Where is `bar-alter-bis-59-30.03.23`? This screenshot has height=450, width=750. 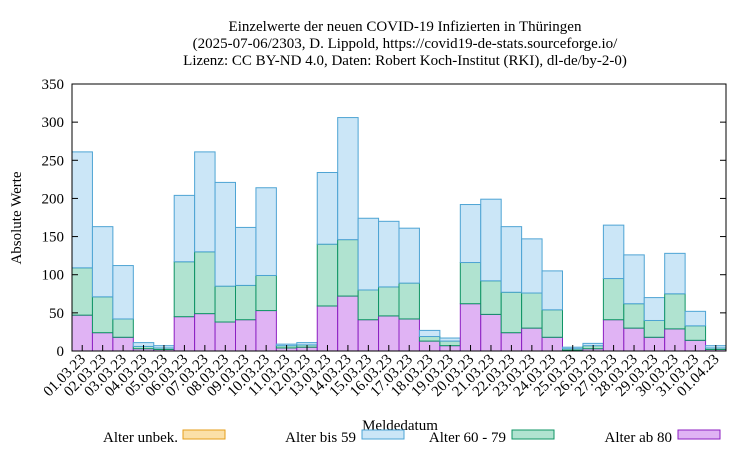
bar-alter-bis-59-30.03.23 is located at coordinates (675, 273).